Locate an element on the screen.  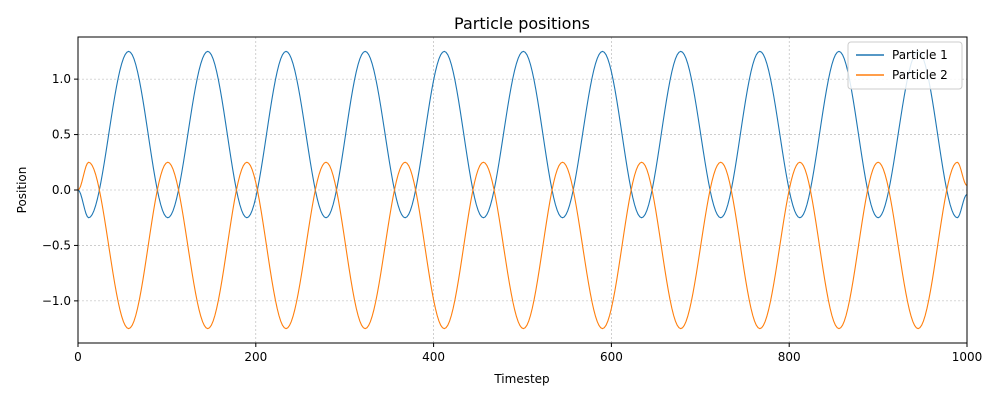
x-tick-label: 600 is located at coordinates (611, 357).